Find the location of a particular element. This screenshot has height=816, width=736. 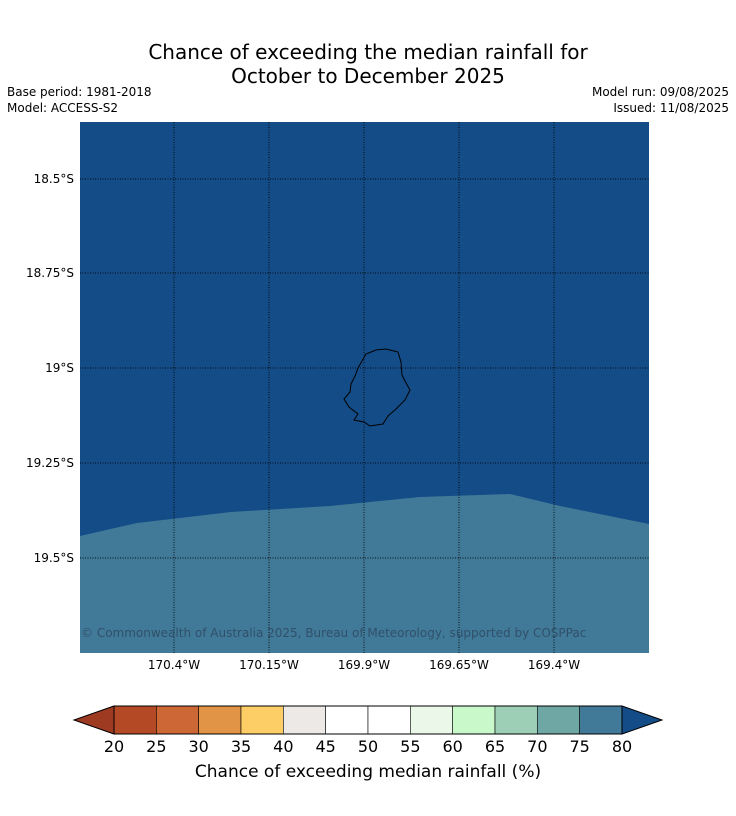

colorbar-tick-label: 65 is located at coordinates (495, 746).